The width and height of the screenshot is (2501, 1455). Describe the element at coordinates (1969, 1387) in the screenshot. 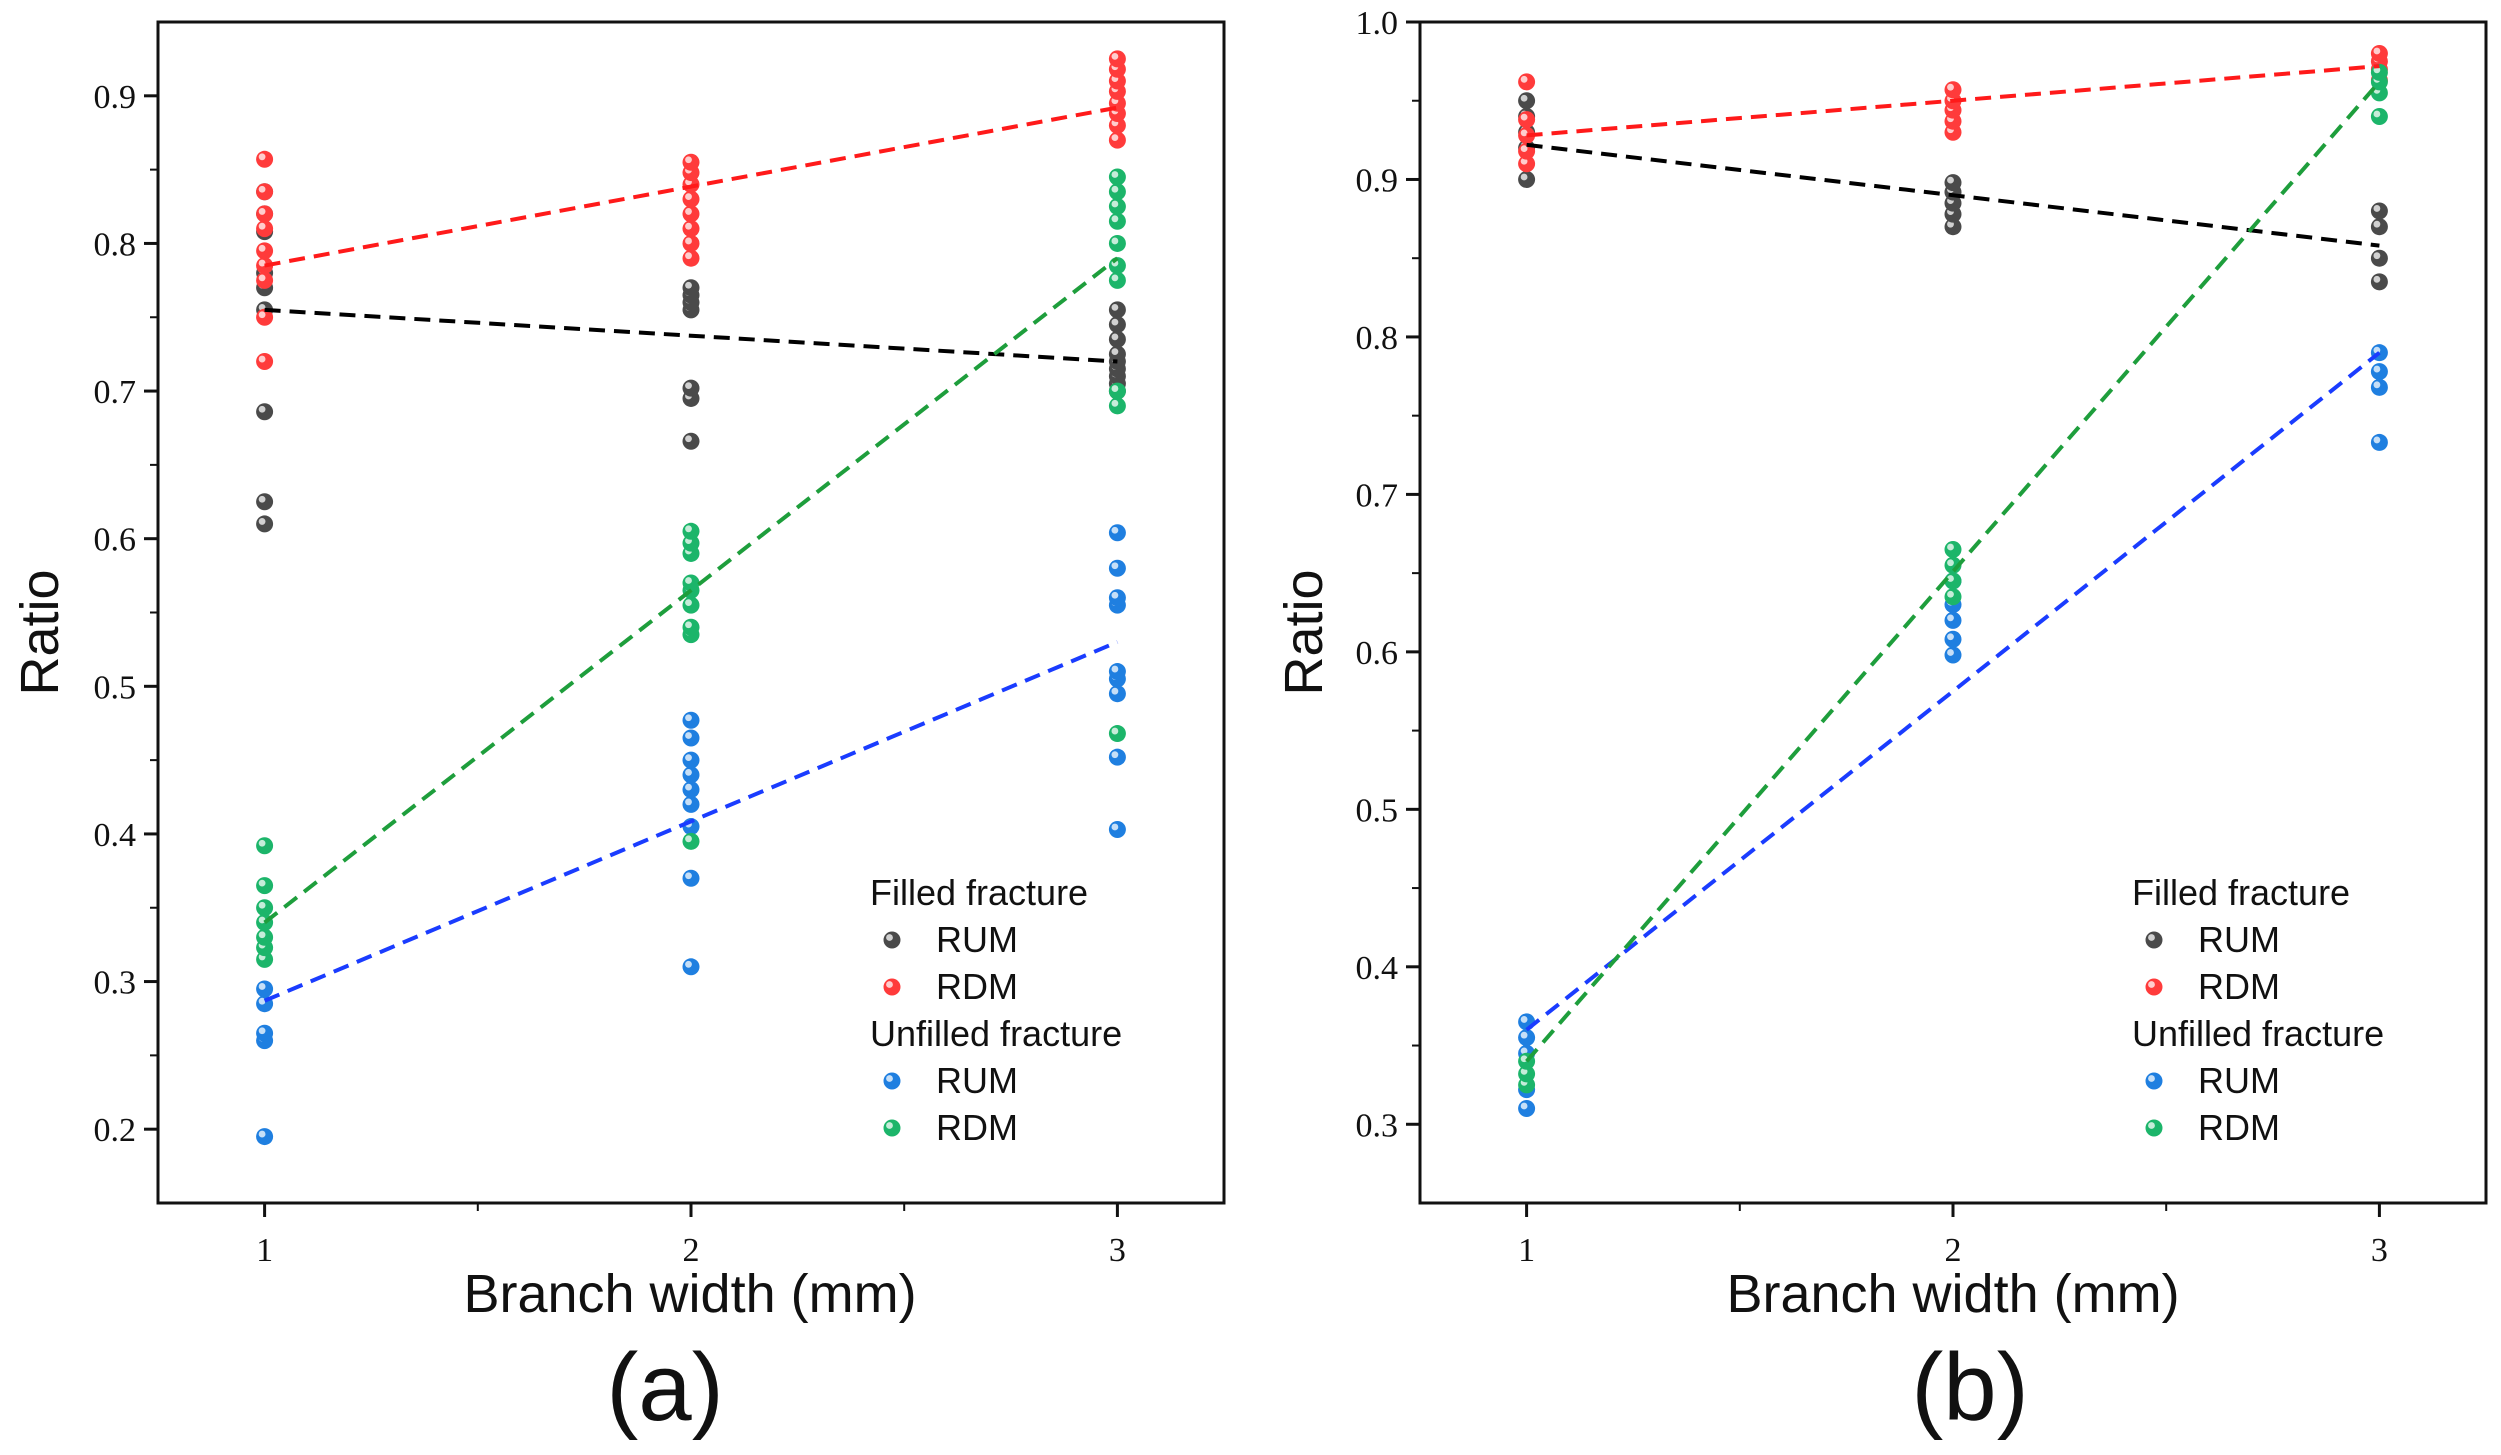

I see `panel-label: (b)` at that location.